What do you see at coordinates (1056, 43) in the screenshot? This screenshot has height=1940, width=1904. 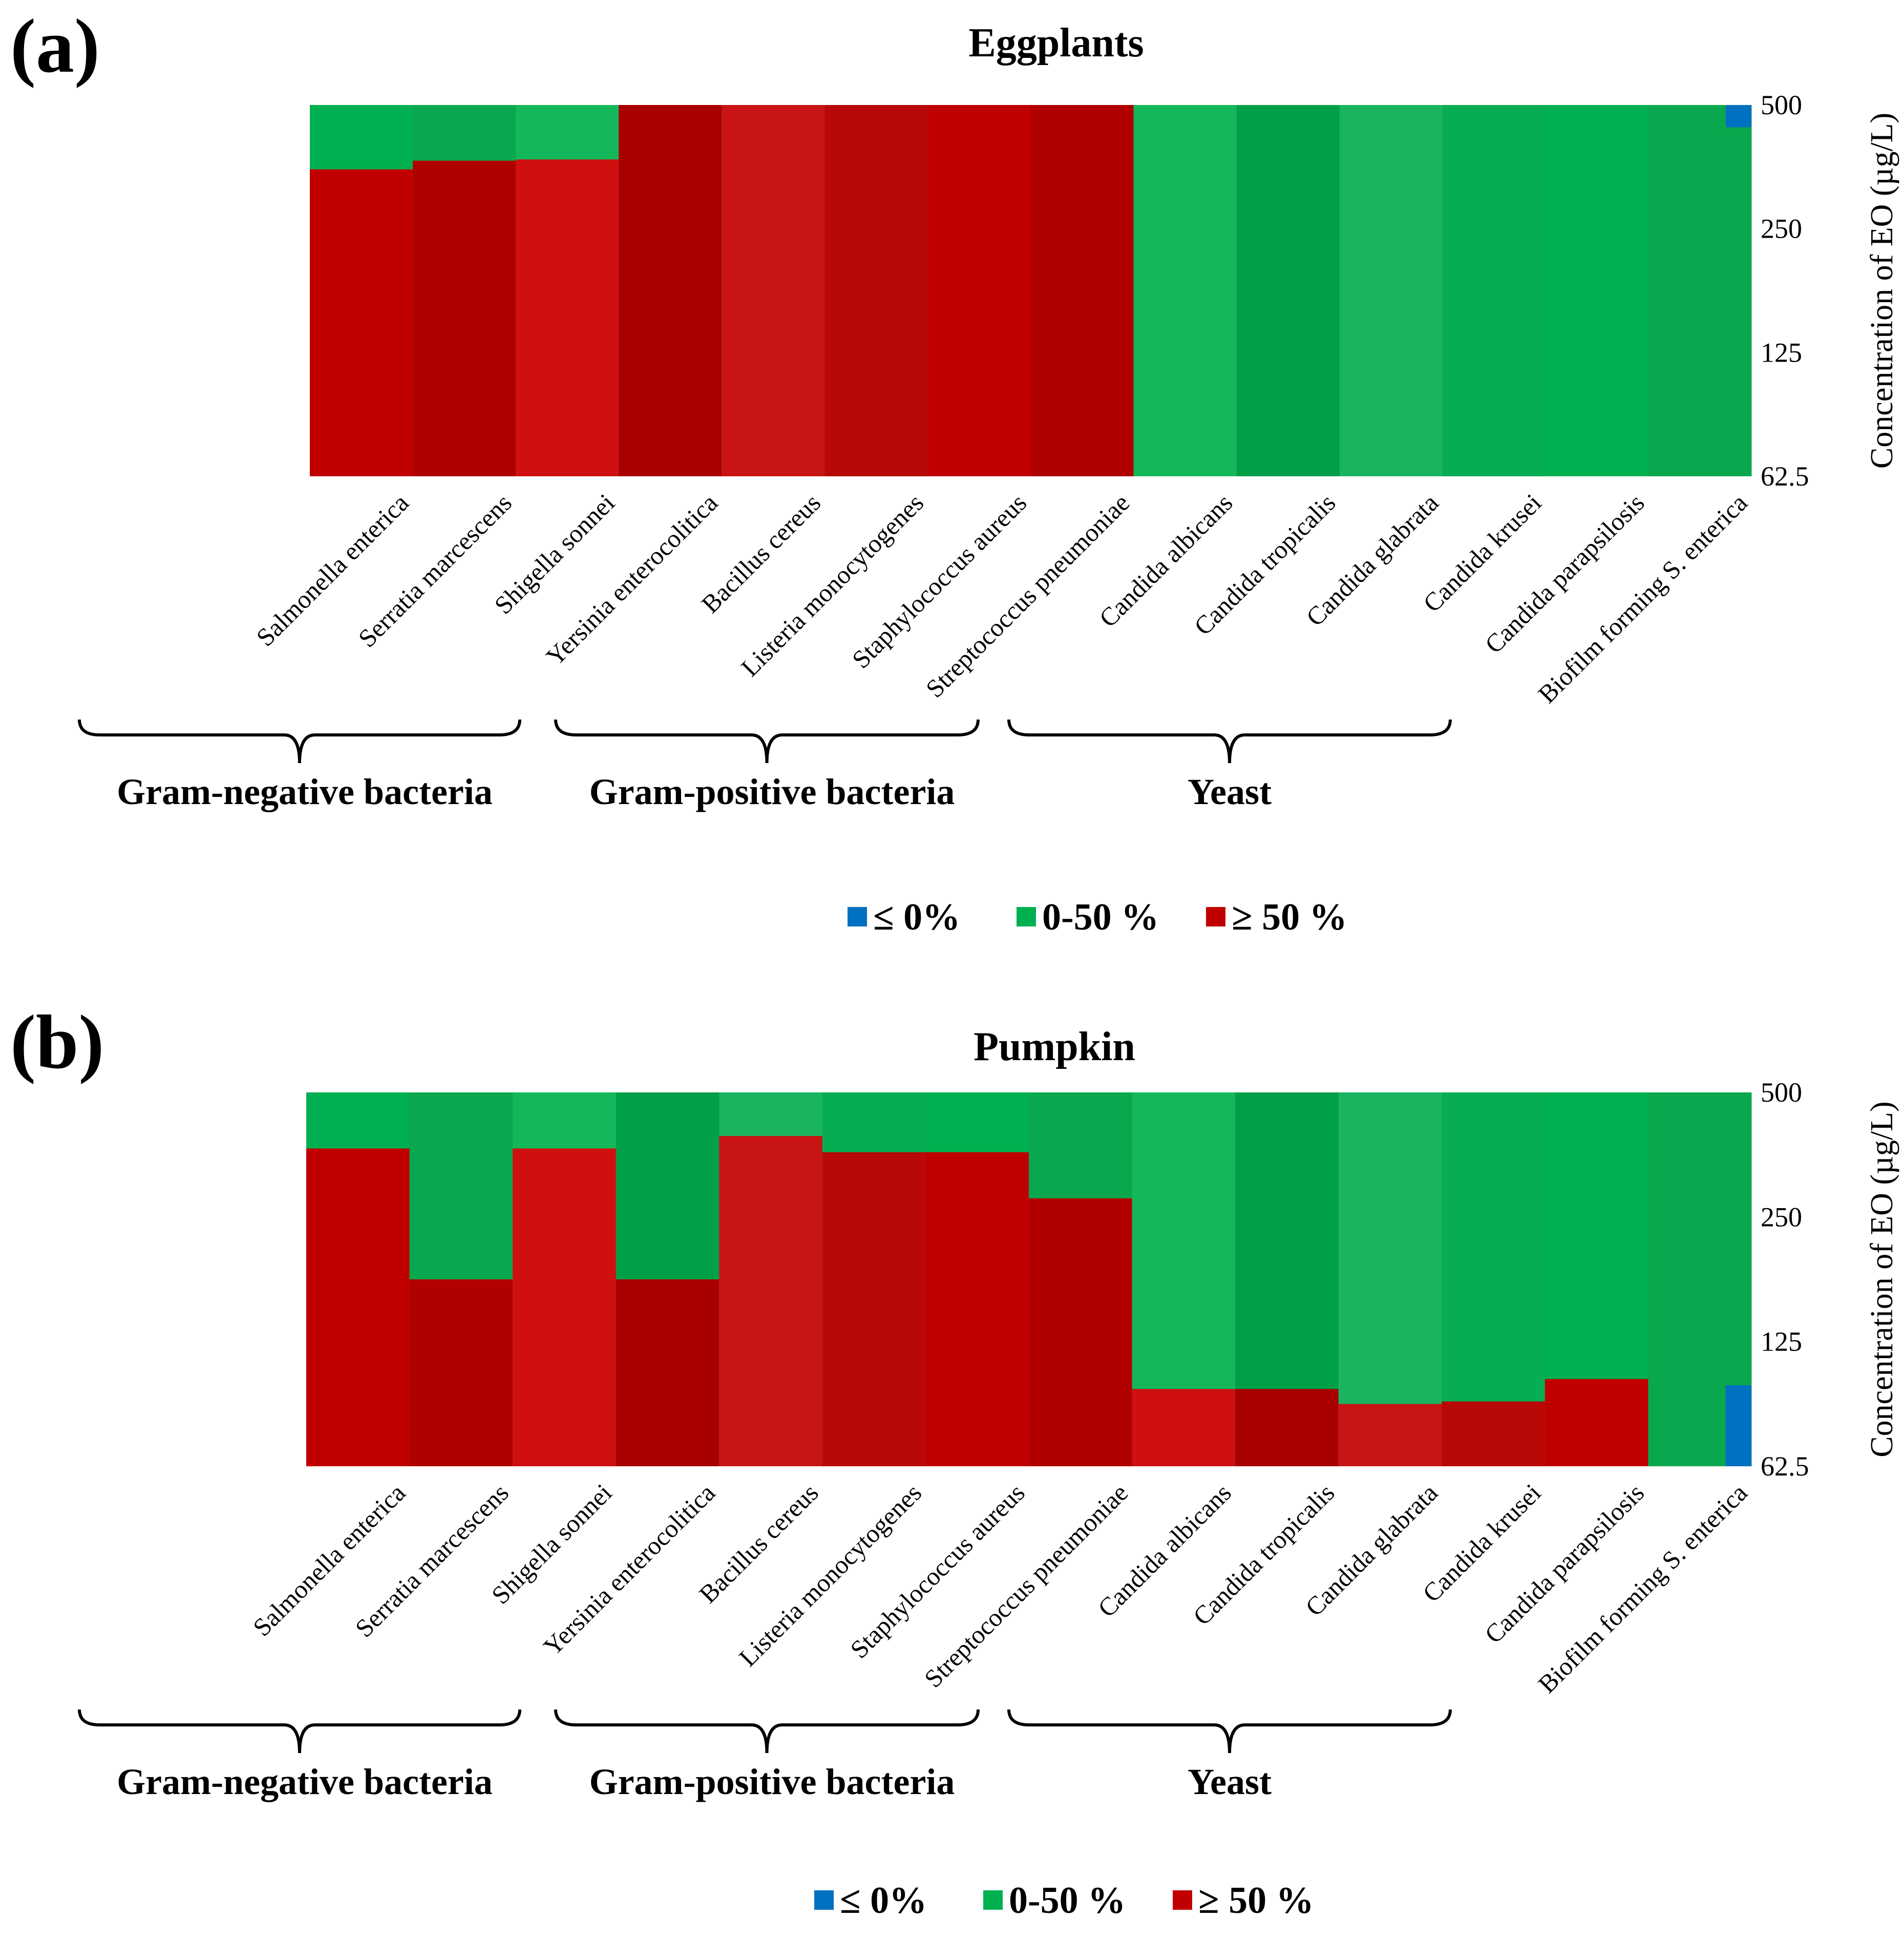 I see `chart-title: Eggplants` at bounding box center [1056, 43].